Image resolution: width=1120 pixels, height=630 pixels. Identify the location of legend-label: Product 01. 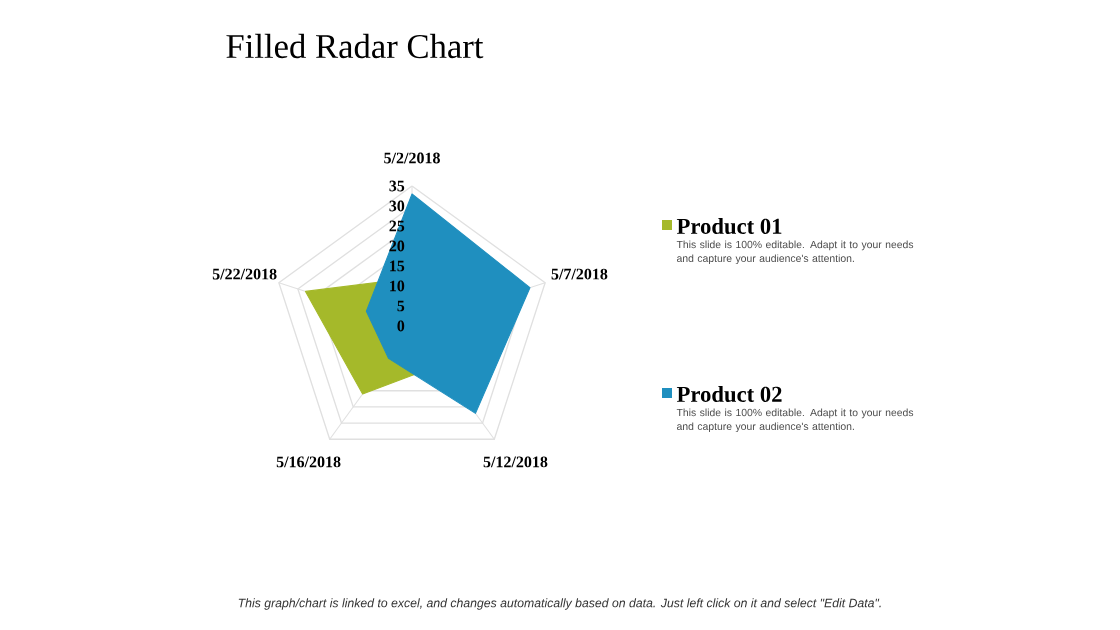
(729, 226).